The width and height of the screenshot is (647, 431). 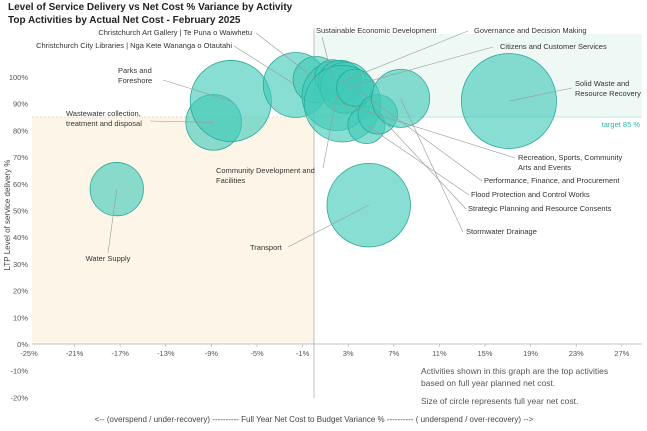 What do you see at coordinates (20, 291) in the screenshot?
I see `y-tick-label: 20%` at bounding box center [20, 291].